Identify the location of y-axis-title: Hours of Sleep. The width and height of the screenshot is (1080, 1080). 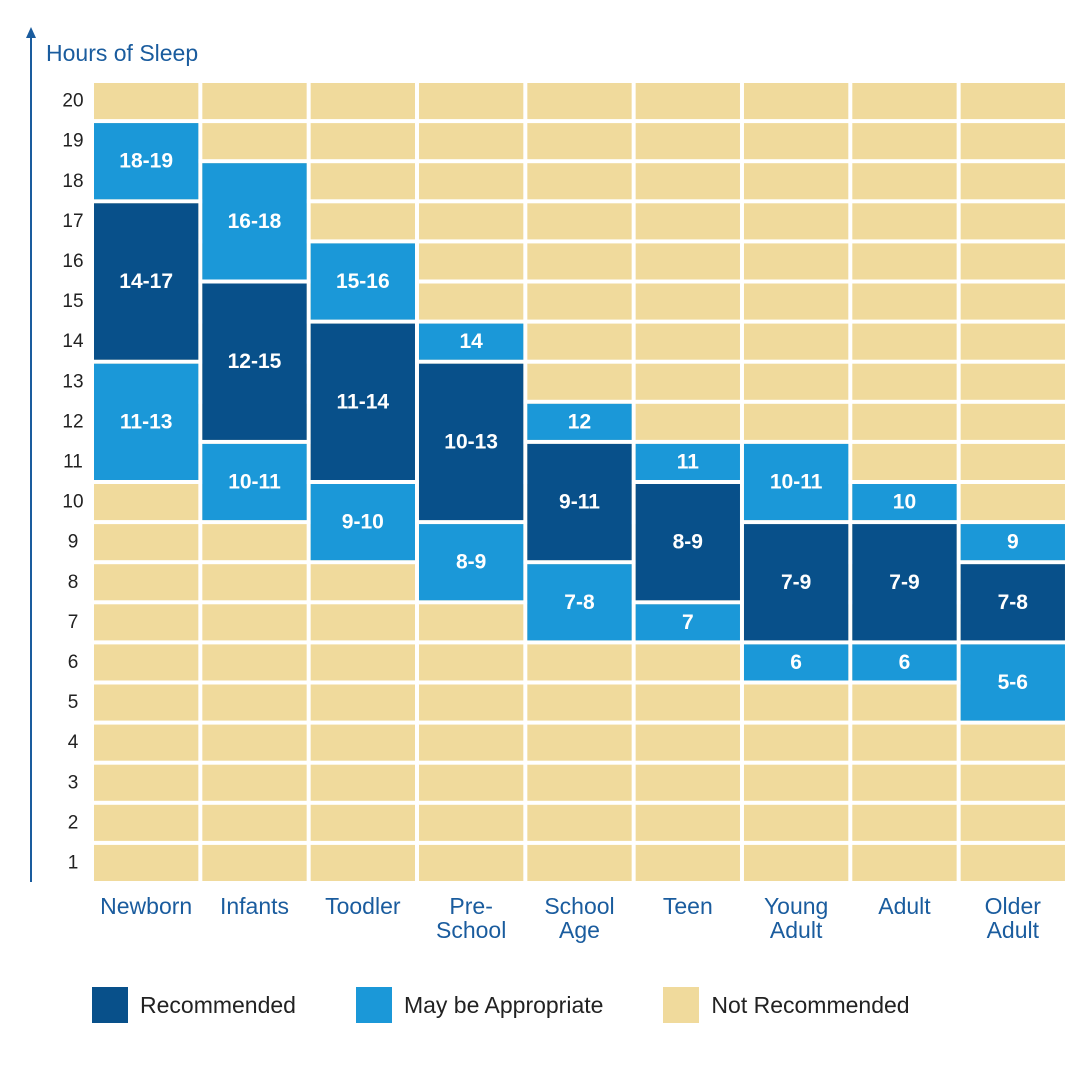
(122, 53).